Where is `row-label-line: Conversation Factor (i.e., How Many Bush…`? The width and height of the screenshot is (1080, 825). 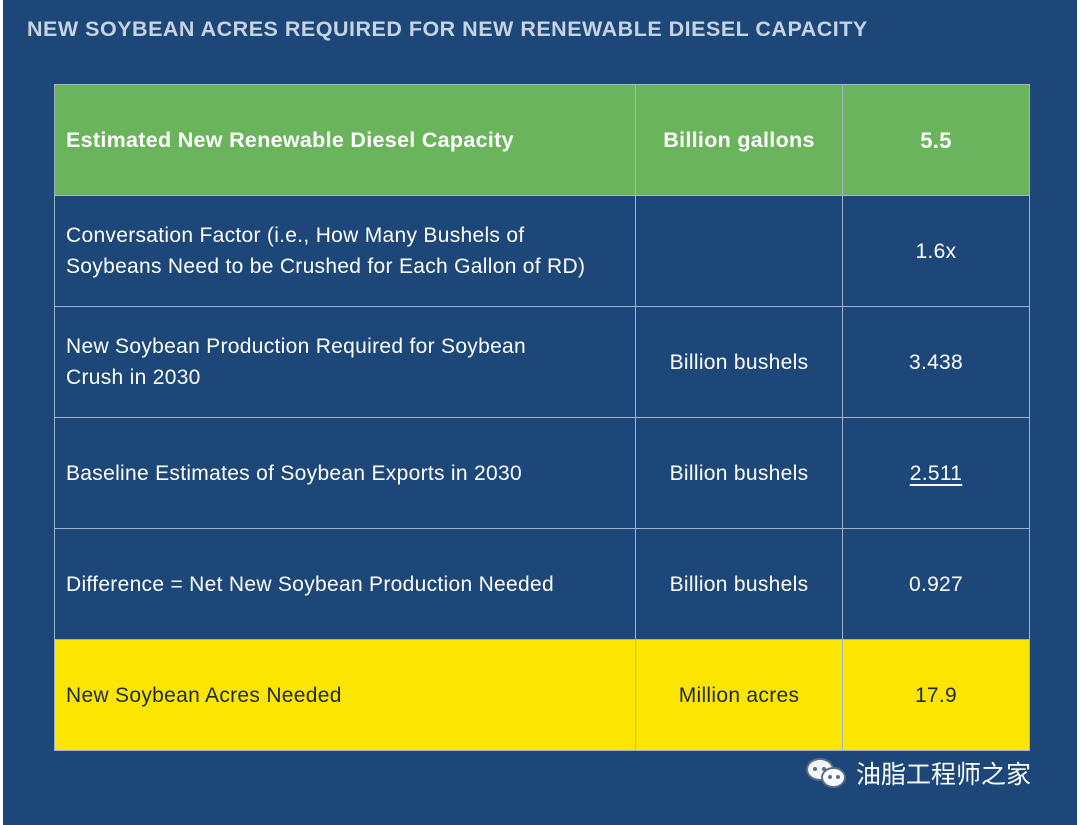 row-label-line: Conversation Factor (i.e., How Many Bush… is located at coordinates (295, 235).